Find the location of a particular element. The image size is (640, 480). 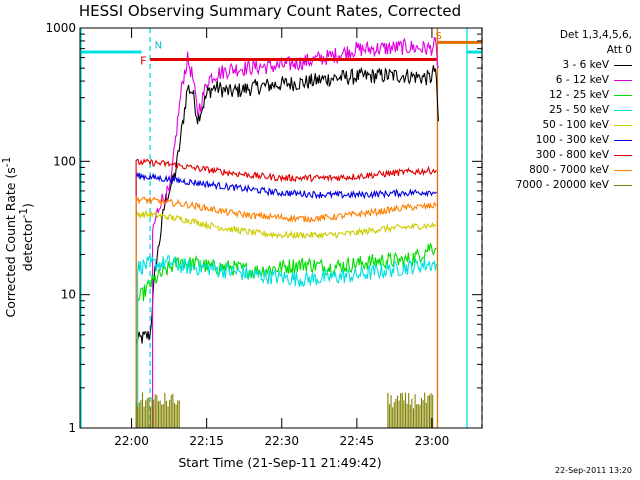

legend-item: 3 - 6 keV is located at coordinates (558, 65).